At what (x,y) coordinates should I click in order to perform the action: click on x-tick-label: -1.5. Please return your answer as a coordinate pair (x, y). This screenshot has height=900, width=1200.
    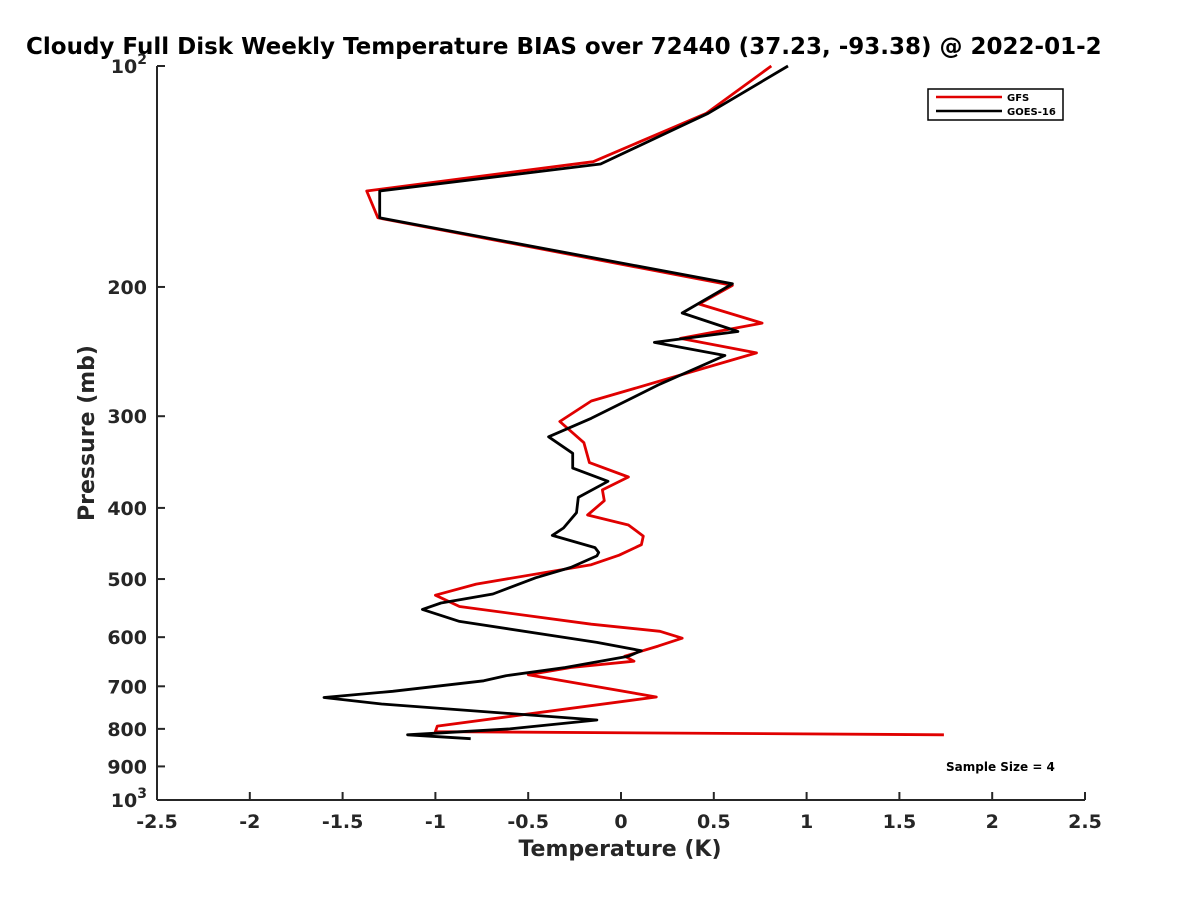
    Looking at the image, I should click on (343, 822).